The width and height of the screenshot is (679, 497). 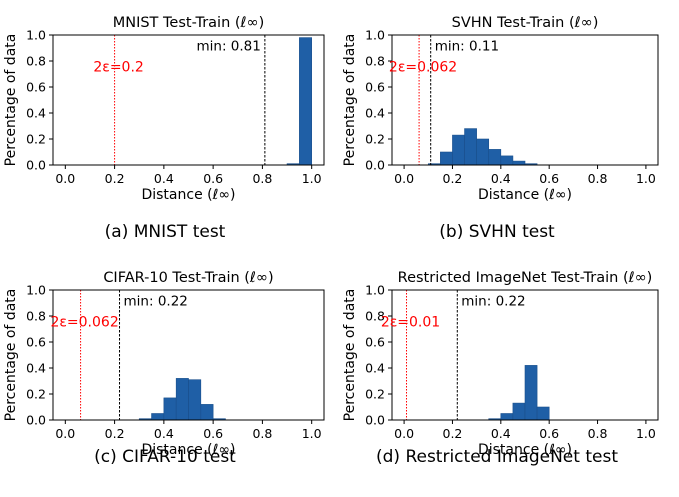 I want to click on chart-title: SVHN Test-Train (ℓ∞), so click(x=525, y=23).